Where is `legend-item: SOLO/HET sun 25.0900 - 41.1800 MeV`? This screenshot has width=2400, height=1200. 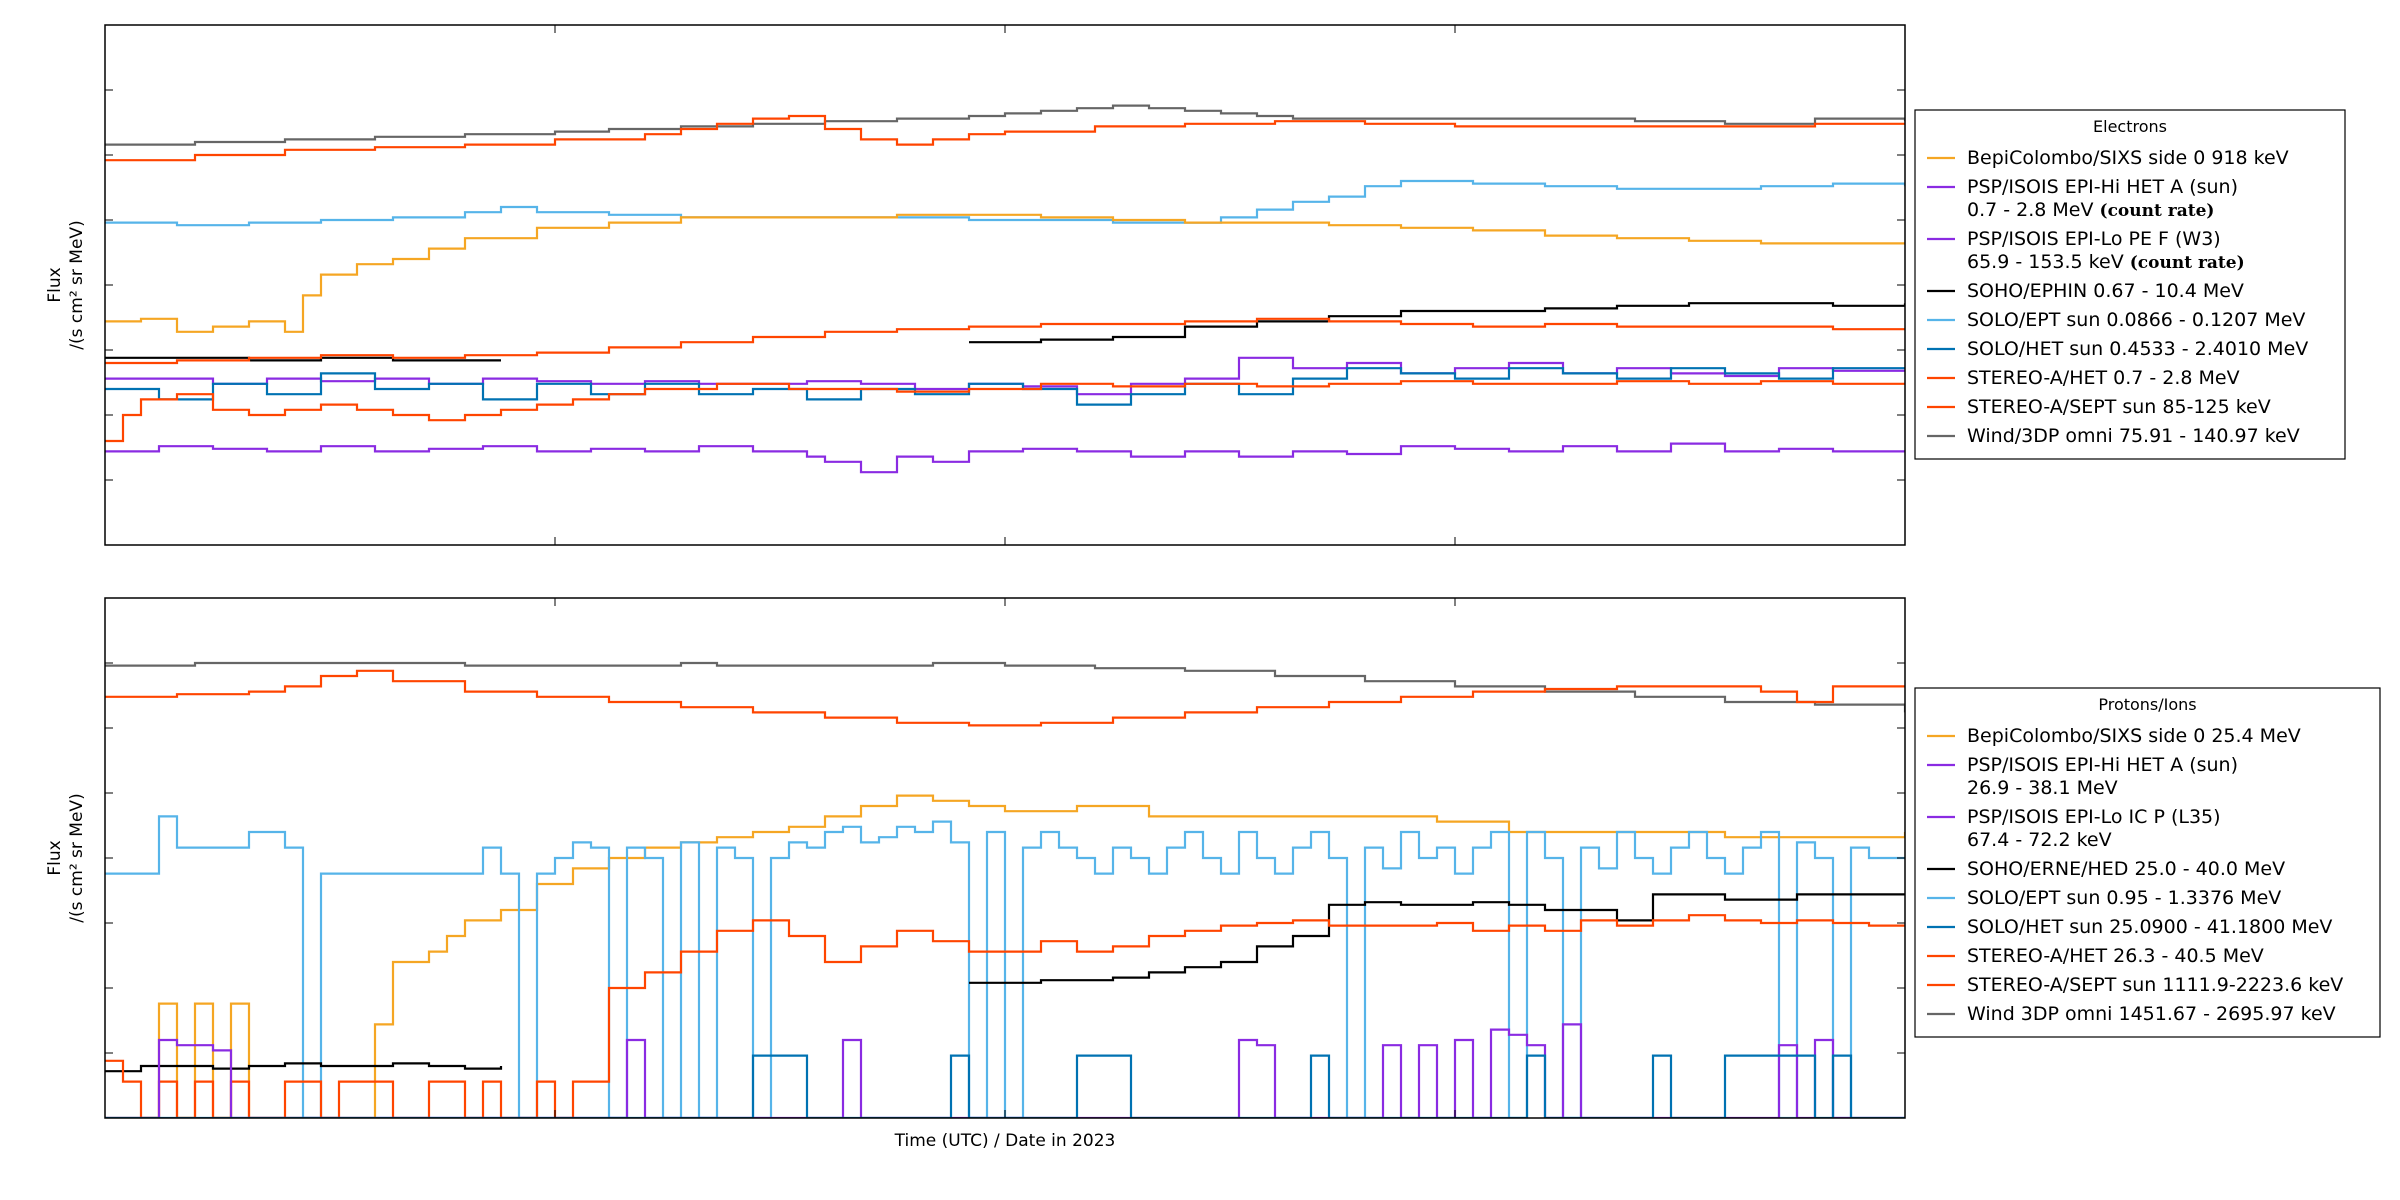 legend-item: SOLO/HET sun 25.0900 - 41.1800 MeV is located at coordinates (2129, 927).